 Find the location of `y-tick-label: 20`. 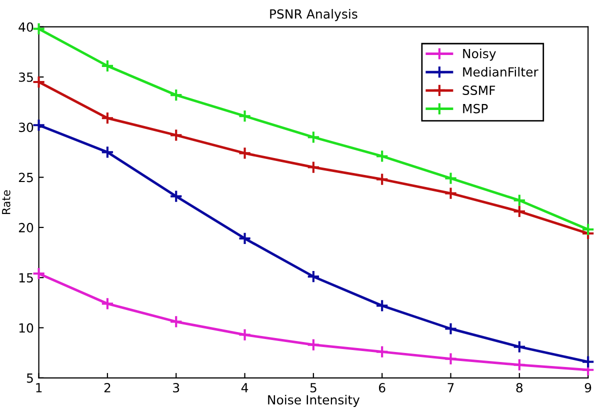

y-tick-label: 20 is located at coordinates (26, 227).